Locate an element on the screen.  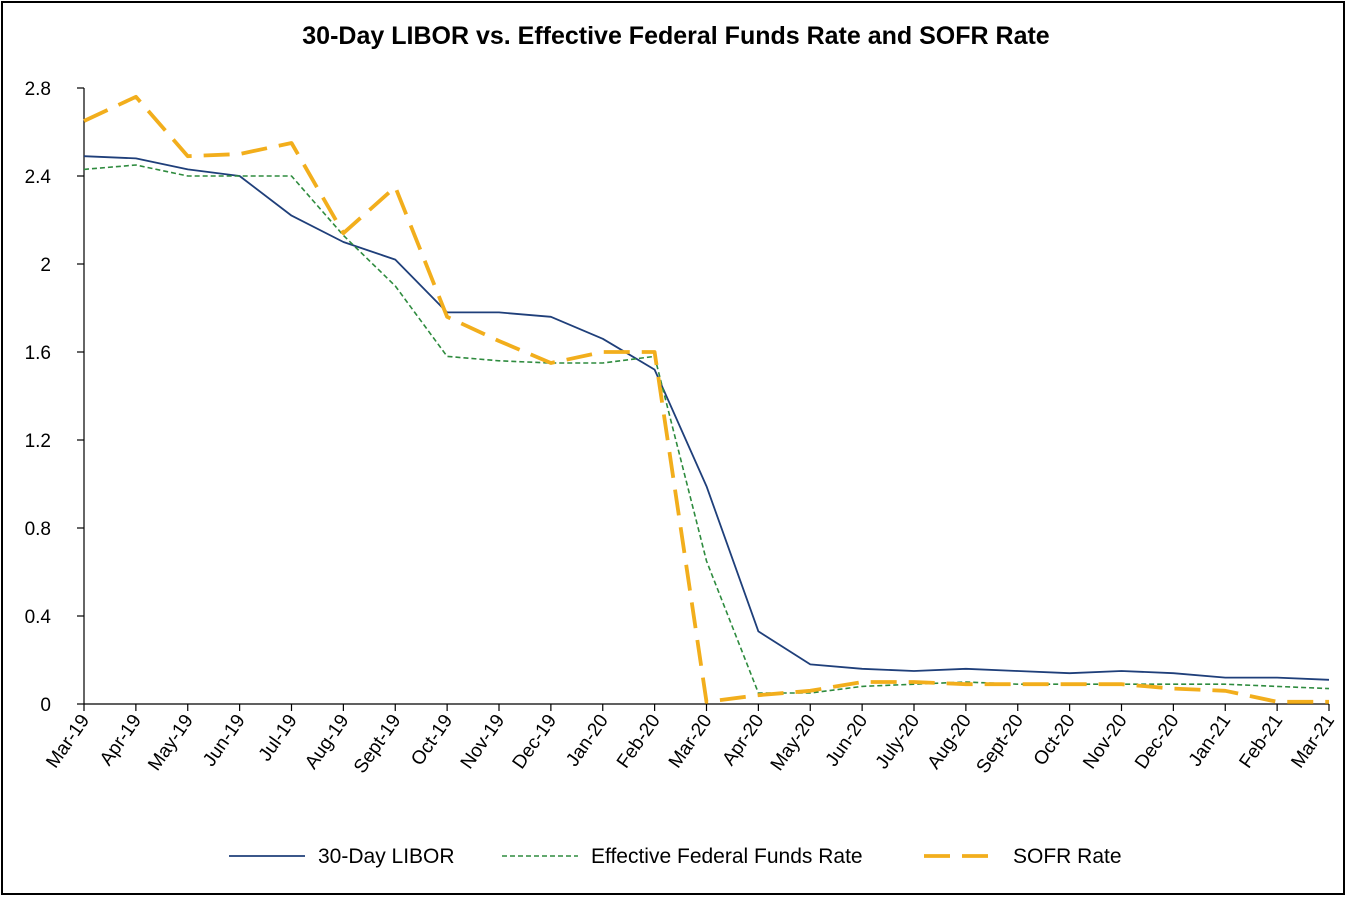
legend-label-2: Effective Federal Funds Rate is located at coordinates (727, 856).